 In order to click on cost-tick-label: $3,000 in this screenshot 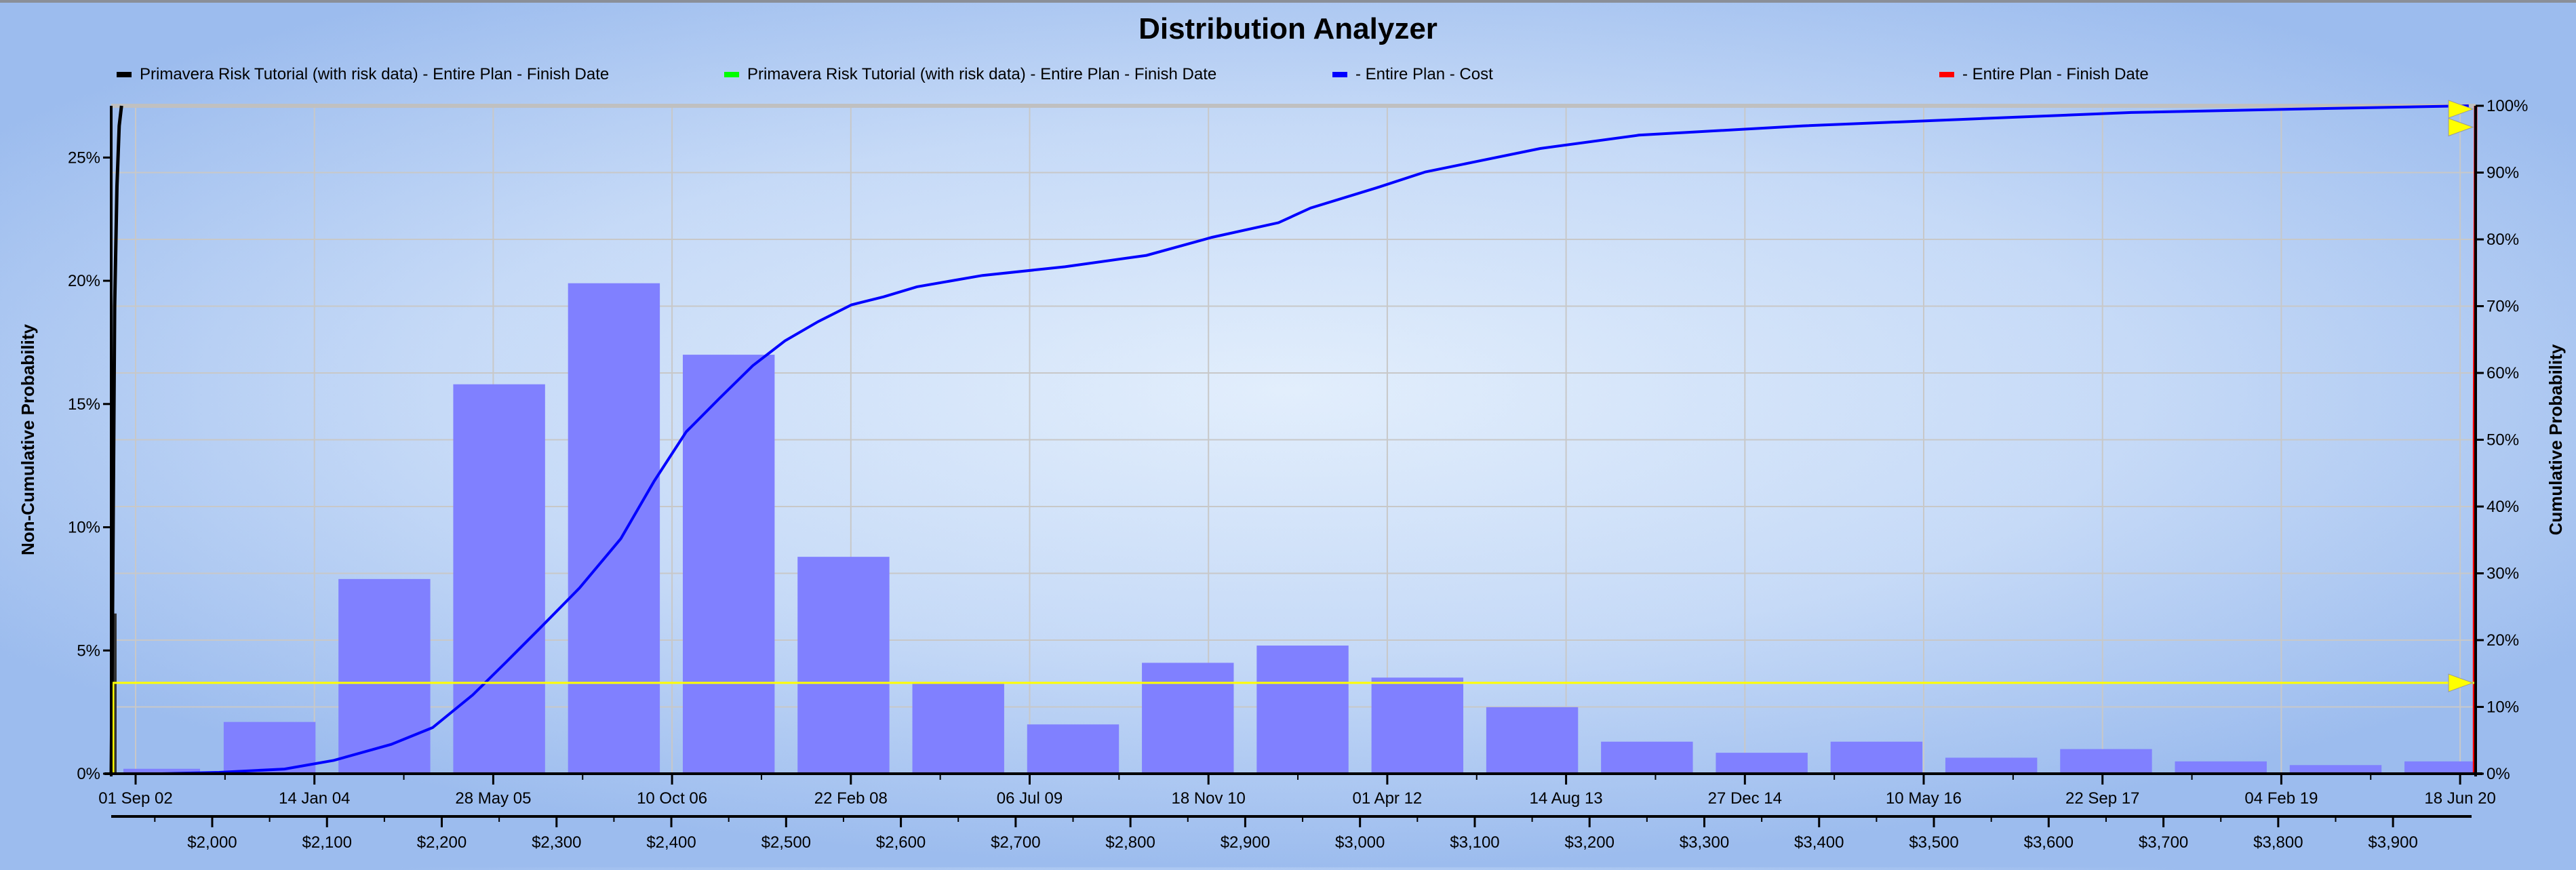, I will do `click(1360, 843)`.